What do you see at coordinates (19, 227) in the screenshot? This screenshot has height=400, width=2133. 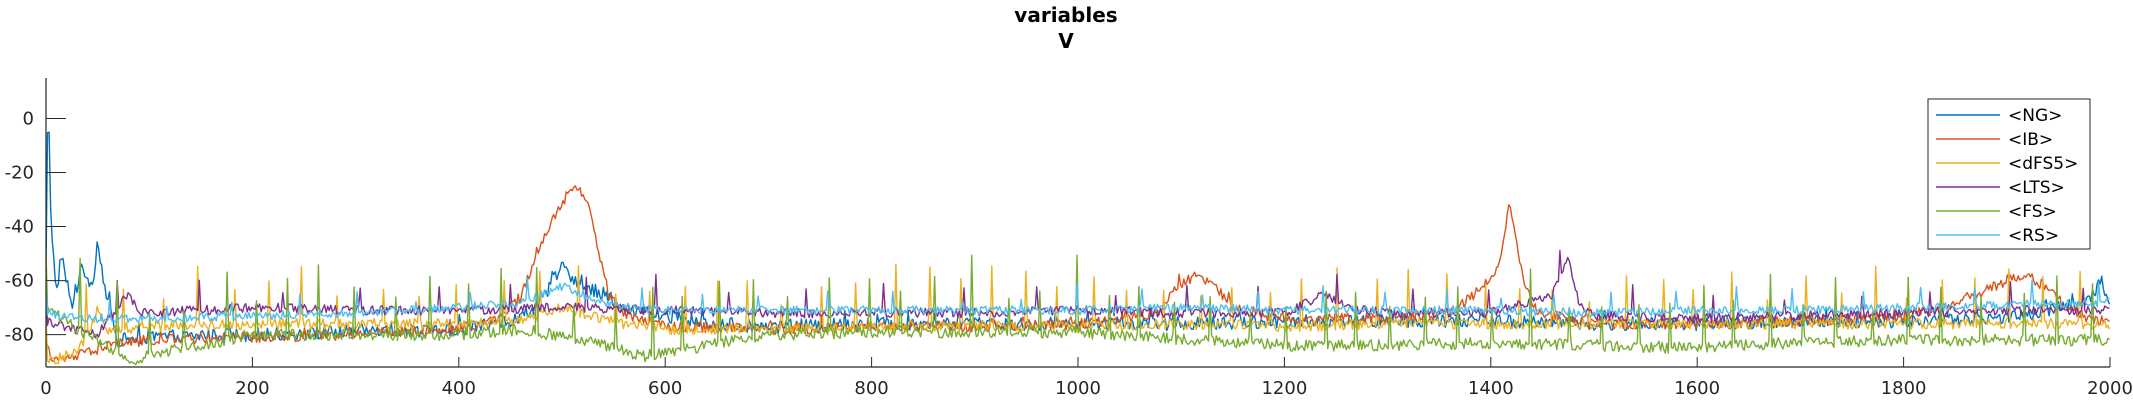 I see `y-tick-label: -40` at bounding box center [19, 227].